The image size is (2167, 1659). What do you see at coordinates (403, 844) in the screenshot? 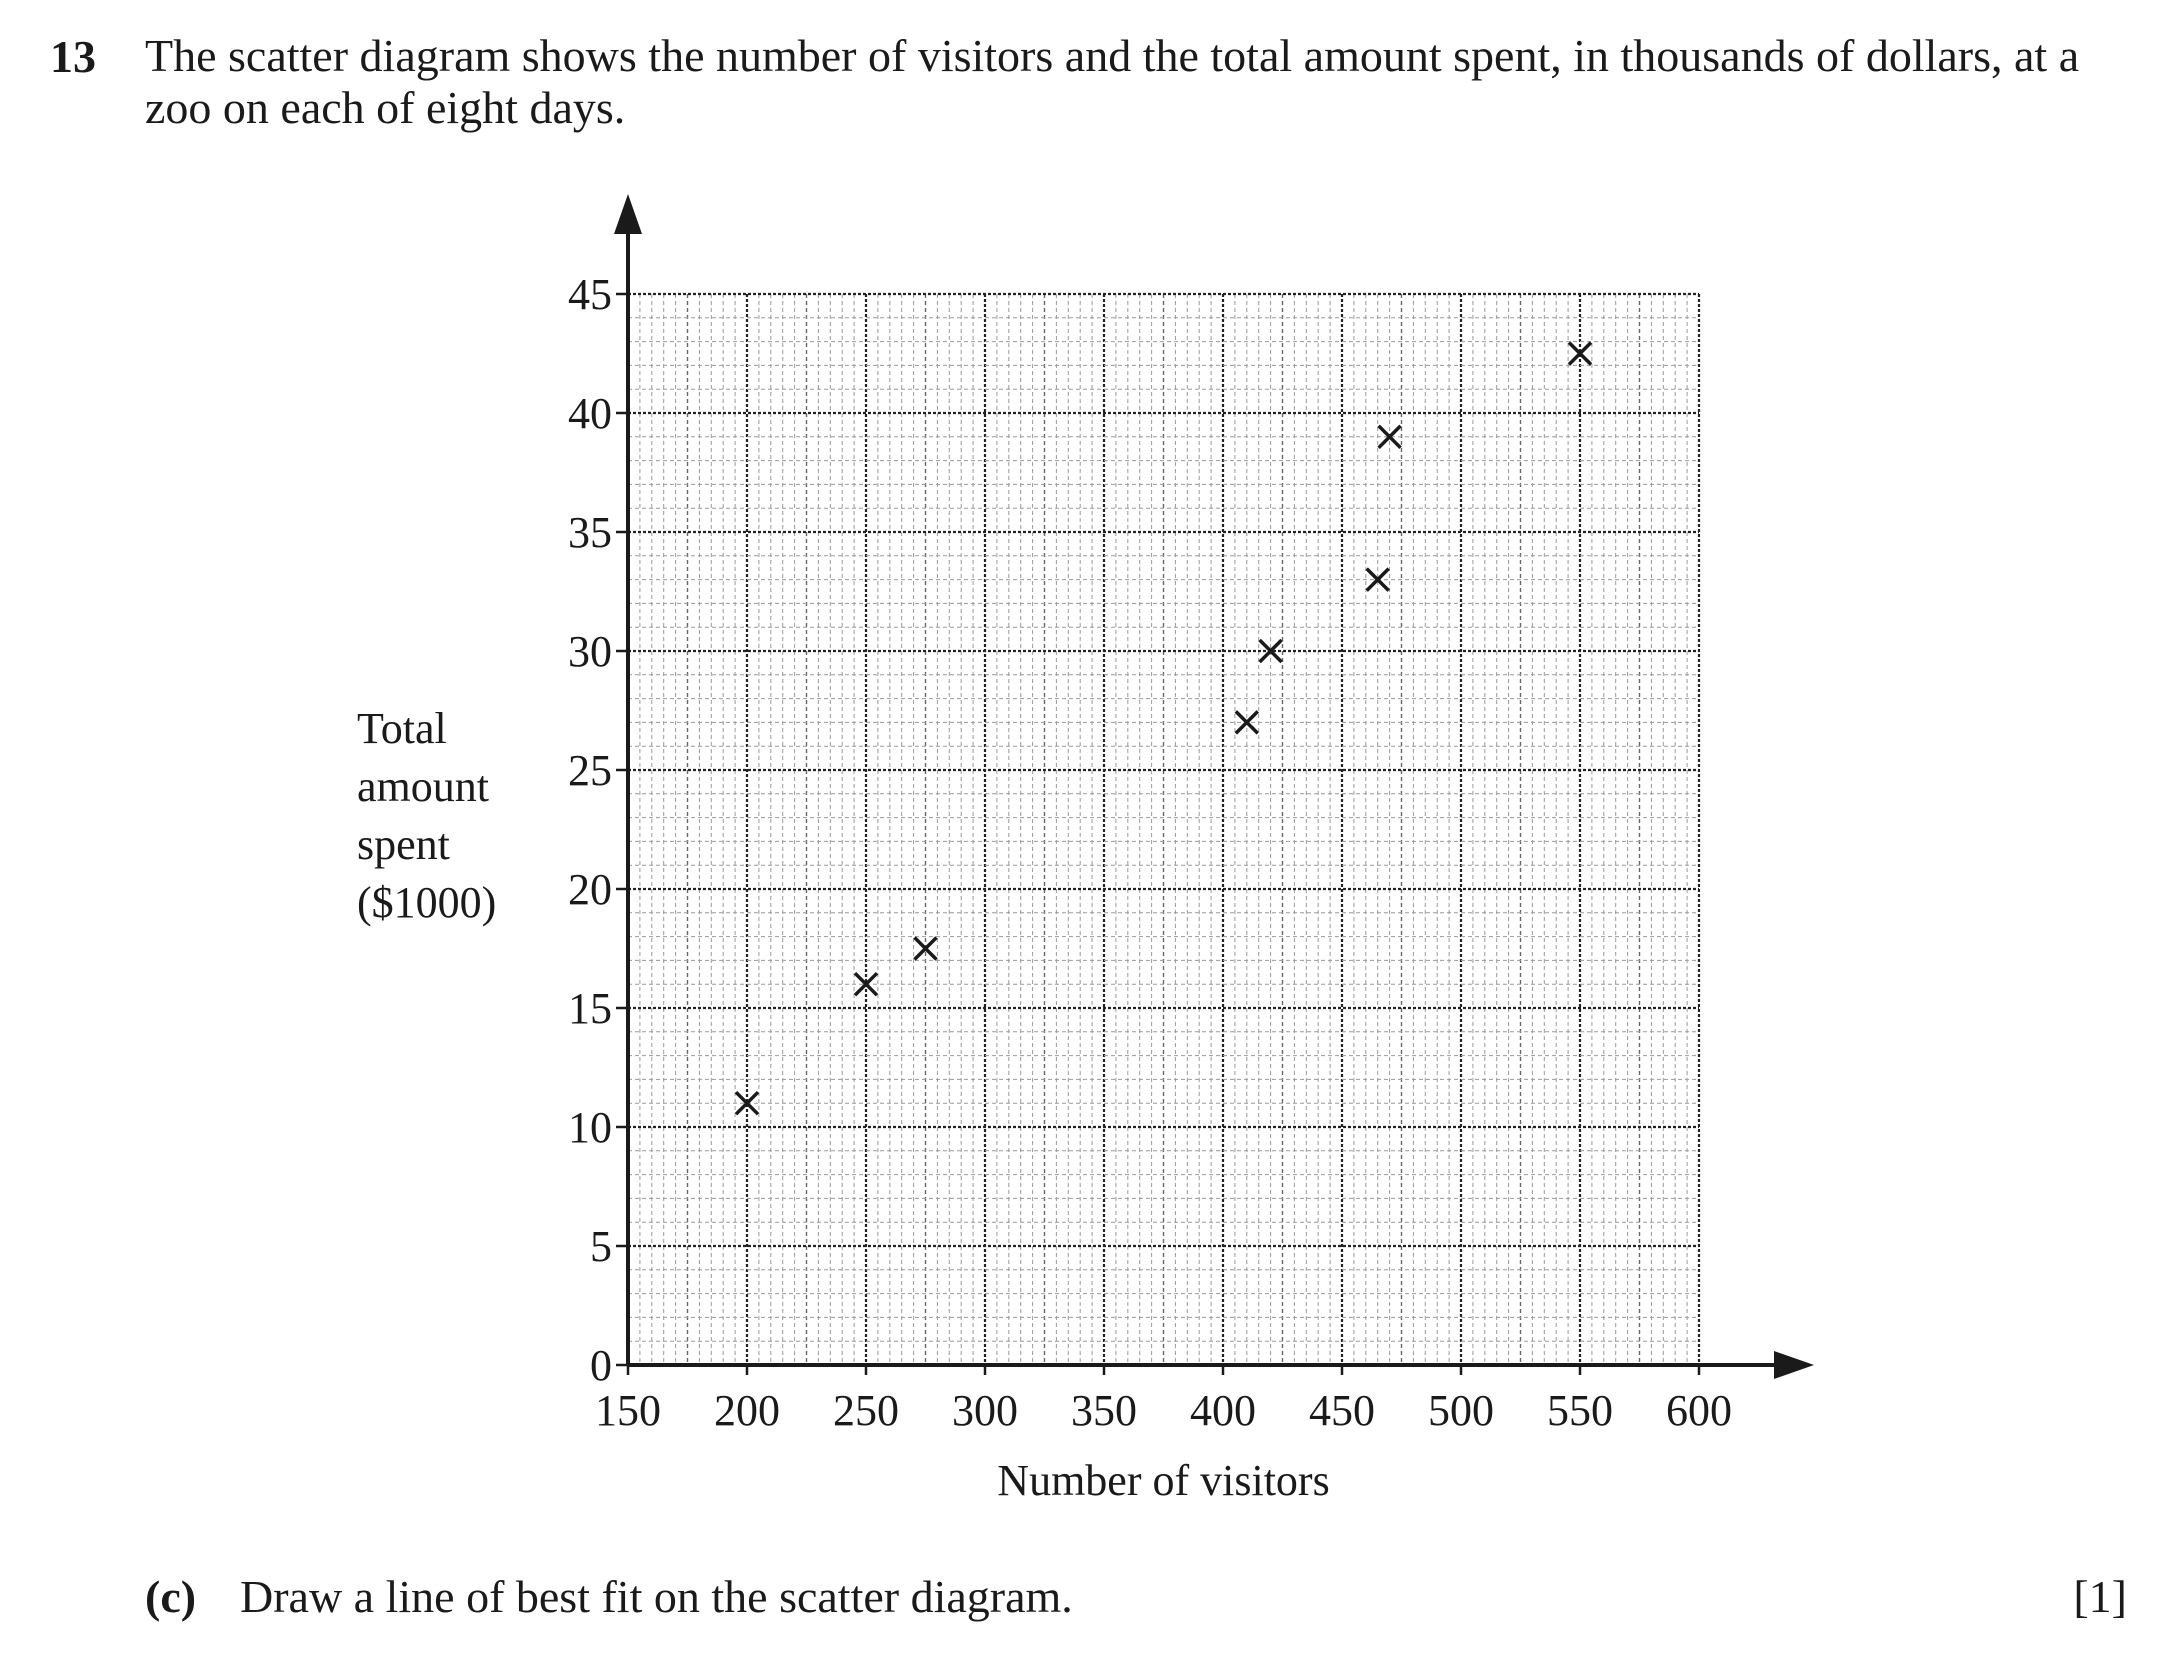
I see `y-axis-label-line: spent` at bounding box center [403, 844].